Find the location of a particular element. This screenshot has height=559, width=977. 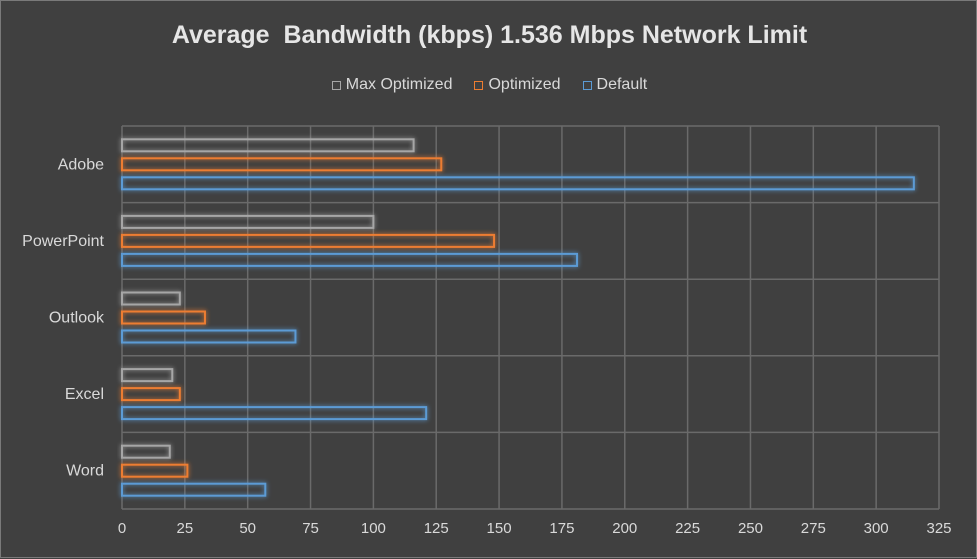

y-category-label: Outlook is located at coordinates (77, 318).